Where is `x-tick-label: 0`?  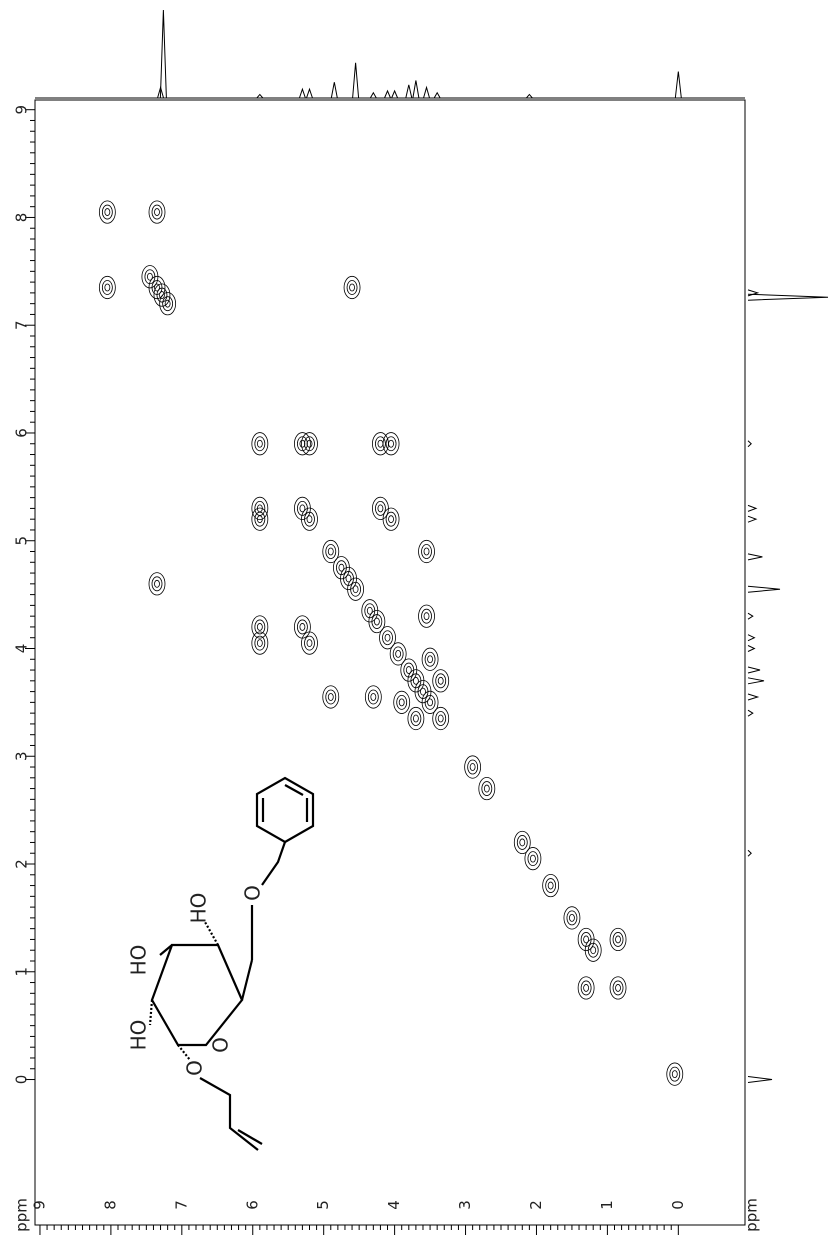 x-tick-label: 0 is located at coordinates (678, 1205).